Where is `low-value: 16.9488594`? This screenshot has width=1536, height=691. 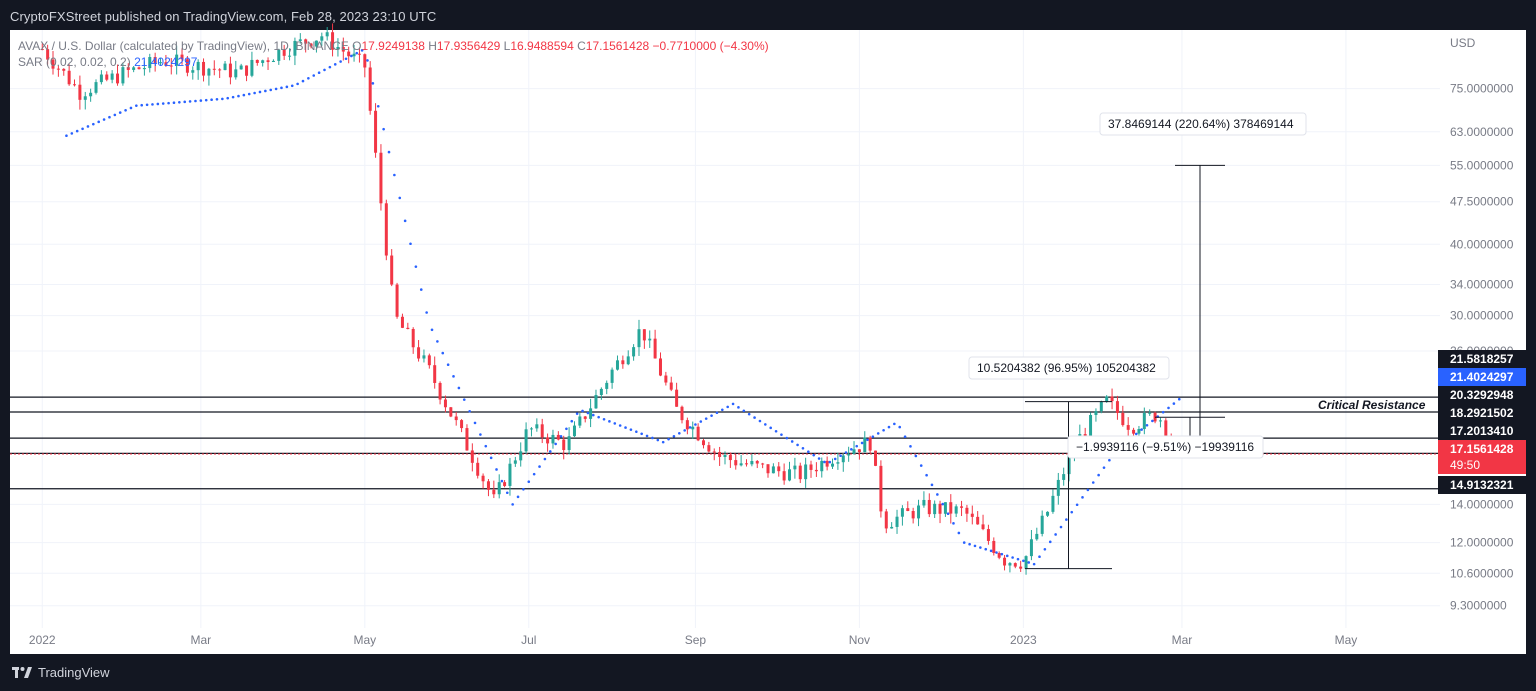 low-value: 16.9488594 is located at coordinates (542, 46).